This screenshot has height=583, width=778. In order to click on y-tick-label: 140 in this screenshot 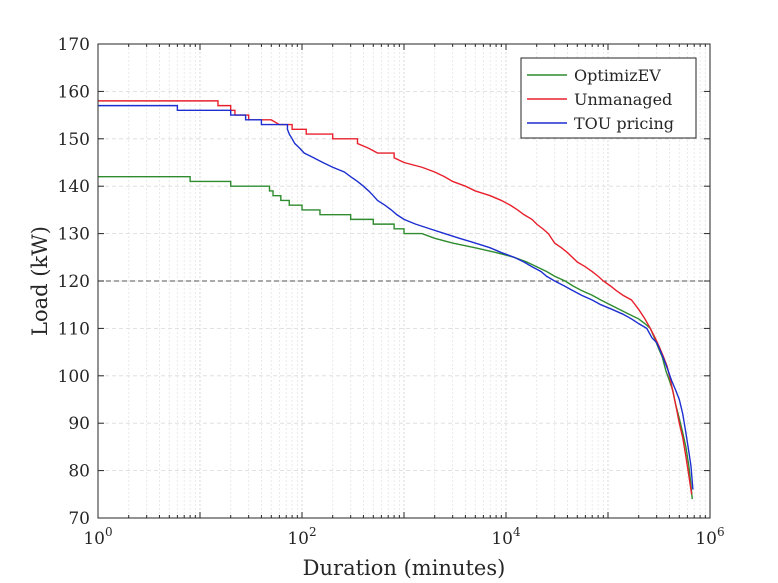, I will do `click(74, 187)`.